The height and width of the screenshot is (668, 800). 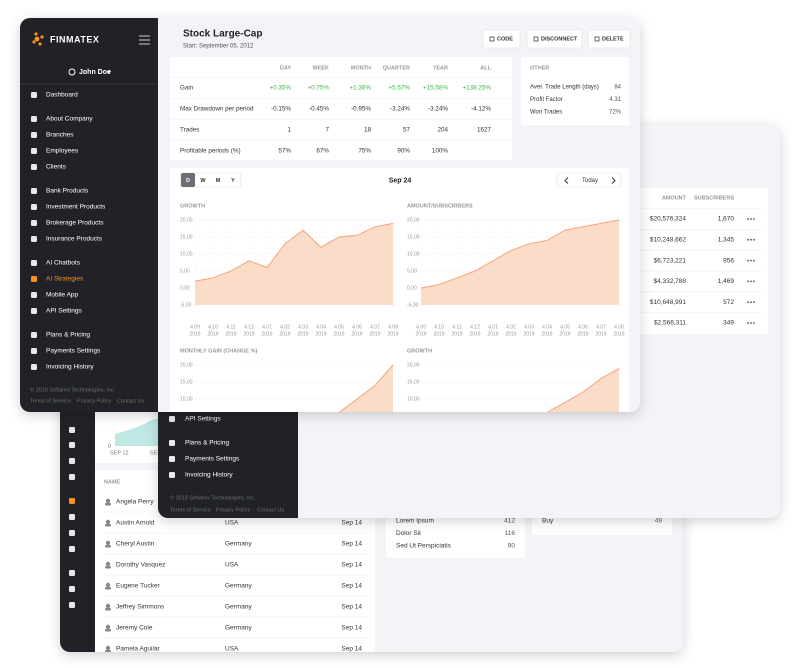 I want to click on mini-chart-xtick: SEP 12, so click(x=119, y=453).